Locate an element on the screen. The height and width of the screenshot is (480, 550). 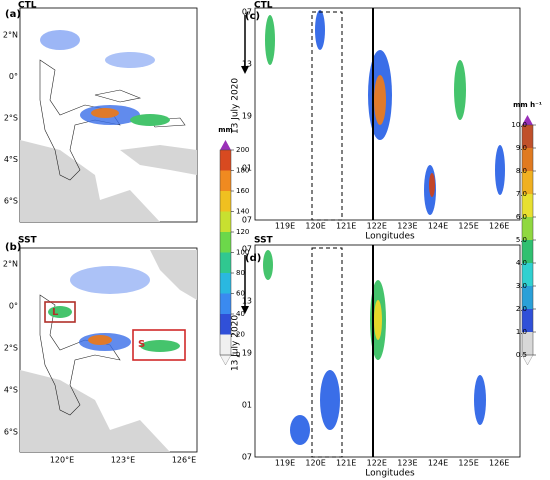
colorbar-tick-label: 20 is located at coordinates (240, 335).